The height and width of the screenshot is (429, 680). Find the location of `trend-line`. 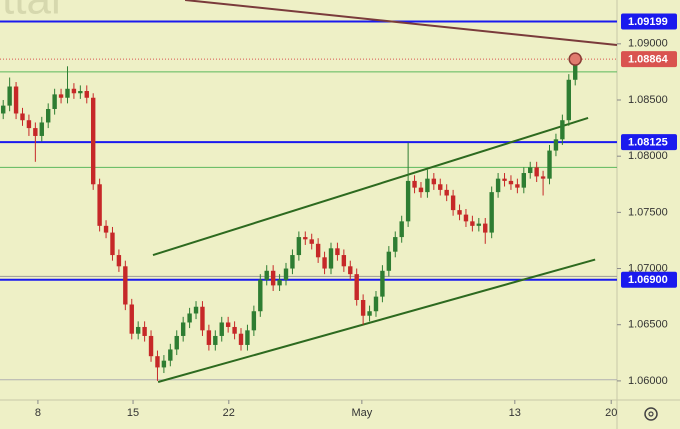

trend-line is located at coordinates (401, 23).